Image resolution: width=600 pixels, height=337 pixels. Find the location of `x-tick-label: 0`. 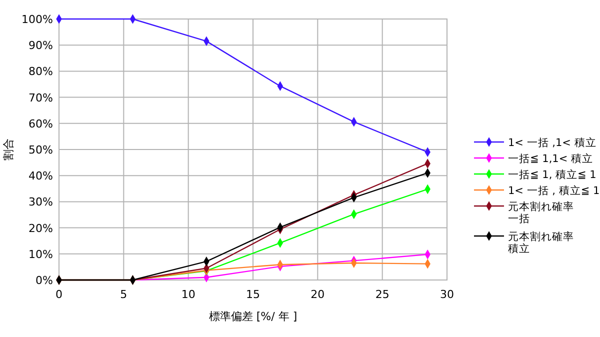

x-tick-label: 0 is located at coordinates (59, 294).